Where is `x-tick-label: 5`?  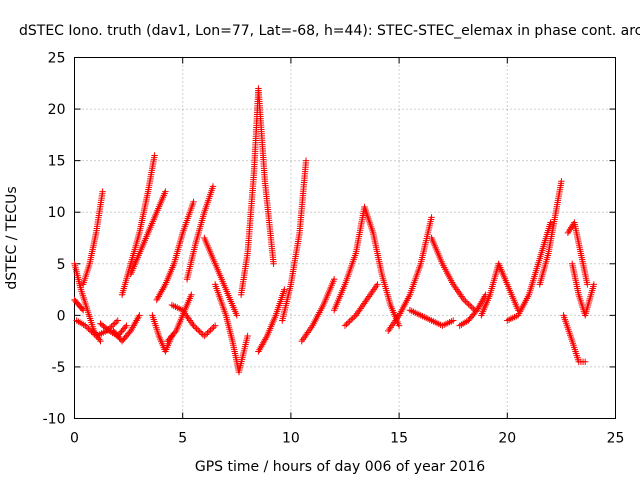 x-tick-label: 5 is located at coordinates (182, 439).